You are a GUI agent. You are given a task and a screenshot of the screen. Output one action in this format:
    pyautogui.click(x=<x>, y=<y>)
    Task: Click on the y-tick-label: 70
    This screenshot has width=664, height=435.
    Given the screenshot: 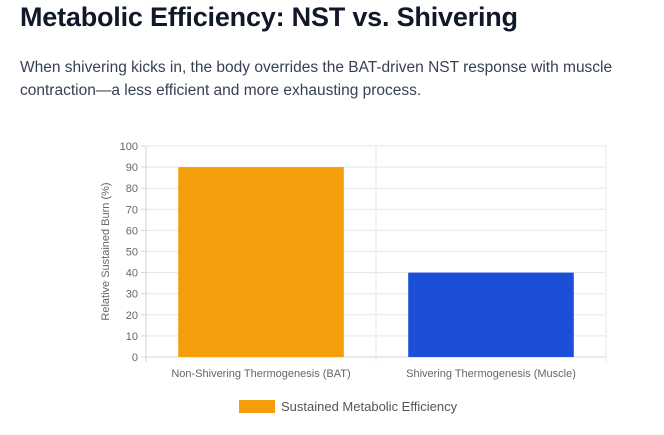 What is the action you would take?
    pyautogui.click(x=132, y=210)
    